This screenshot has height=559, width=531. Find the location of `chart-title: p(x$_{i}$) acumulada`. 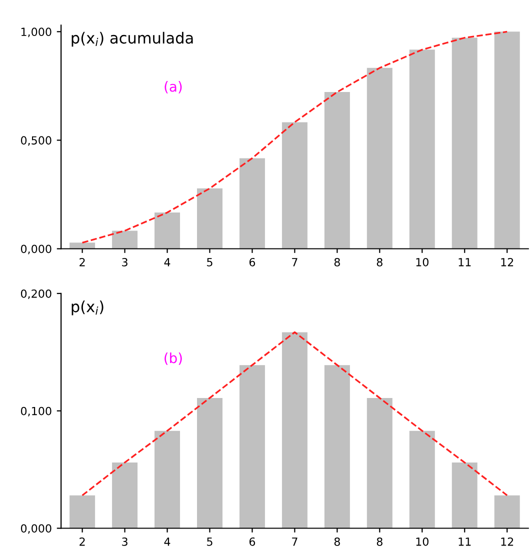

chart-title: p(x$_{i}$) acumulada is located at coordinates (132, 39).